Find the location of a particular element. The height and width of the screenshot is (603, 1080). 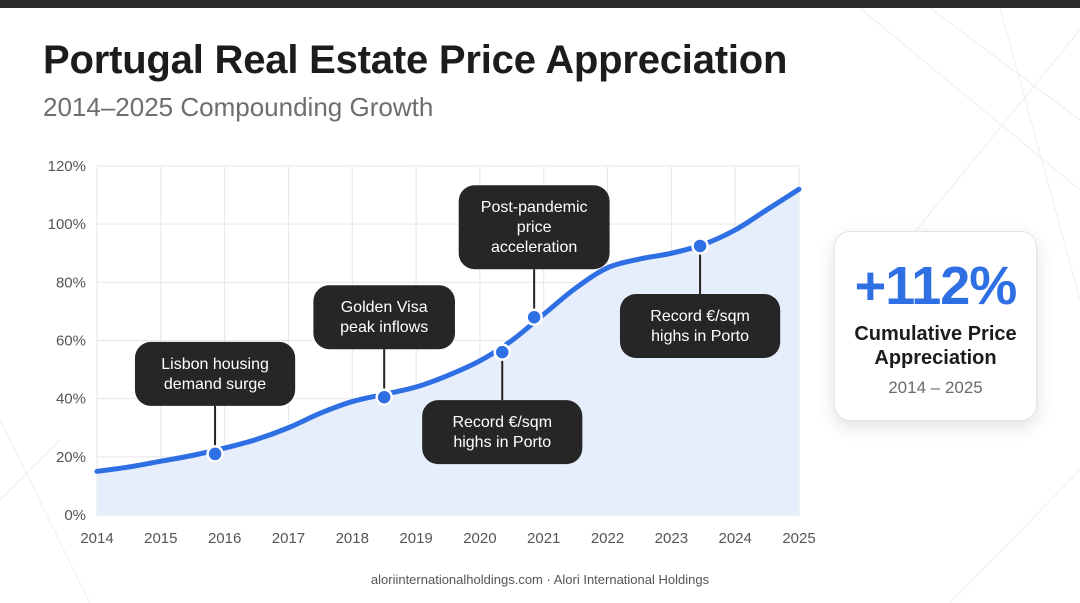

annotation: Post-pandemic price acceleration is located at coordinates (534, 255).